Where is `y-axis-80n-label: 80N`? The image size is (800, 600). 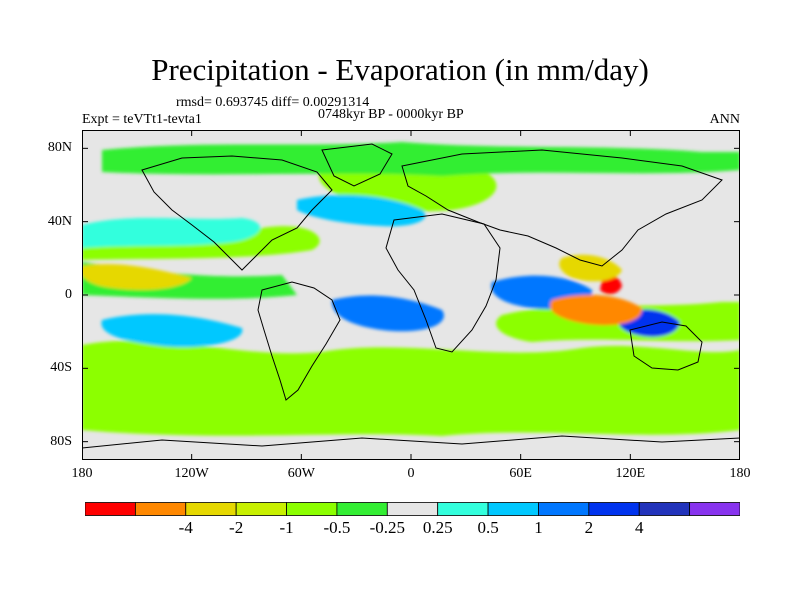 y-axis-80n-label: 80N is located at coordinates (59, 148).